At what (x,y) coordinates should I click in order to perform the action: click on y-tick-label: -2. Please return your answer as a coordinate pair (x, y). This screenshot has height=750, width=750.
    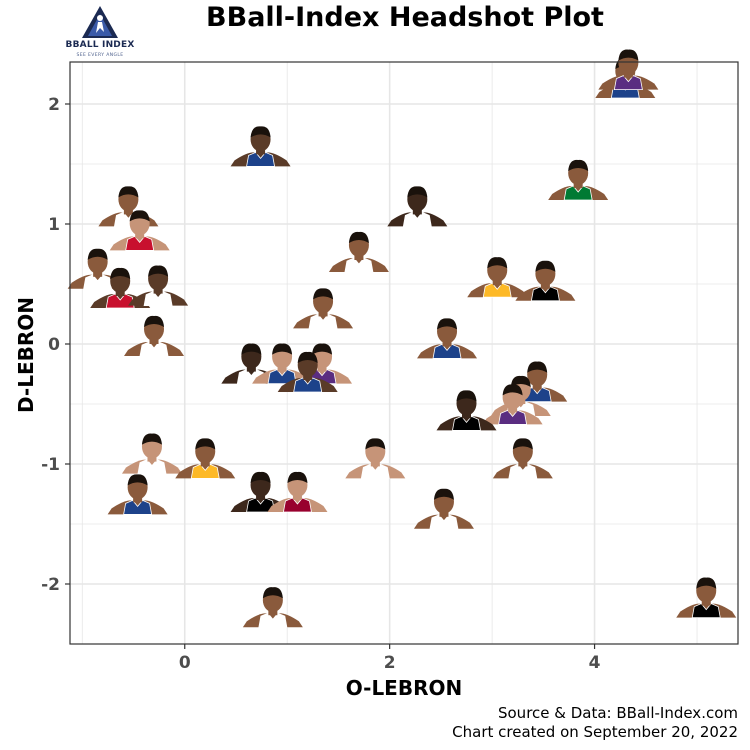
    Looking at the image, I should click on (50, 585).